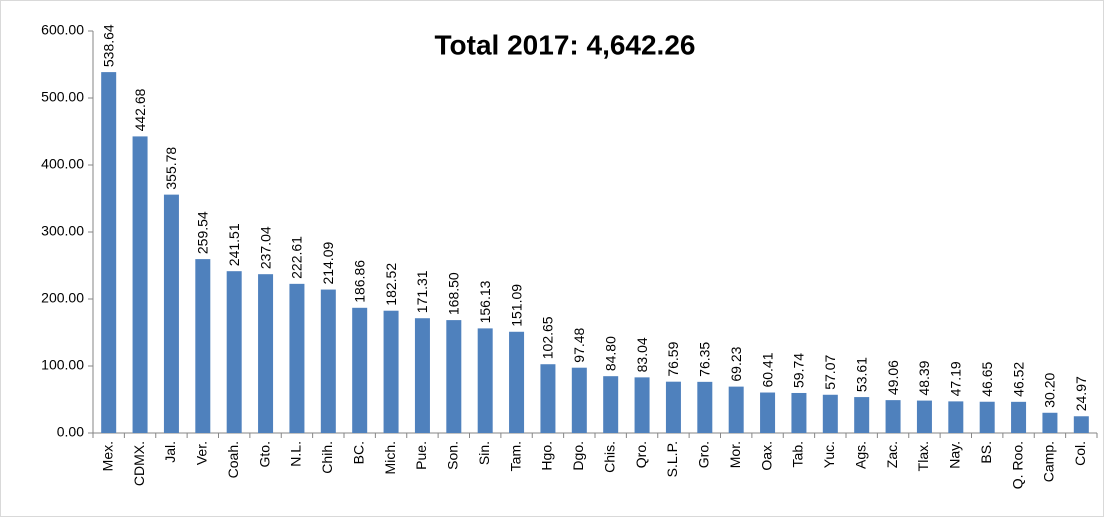 The height and width of the screenshot is (517, 1104). I want to click on value-label: 182.52, so click(391, 284).